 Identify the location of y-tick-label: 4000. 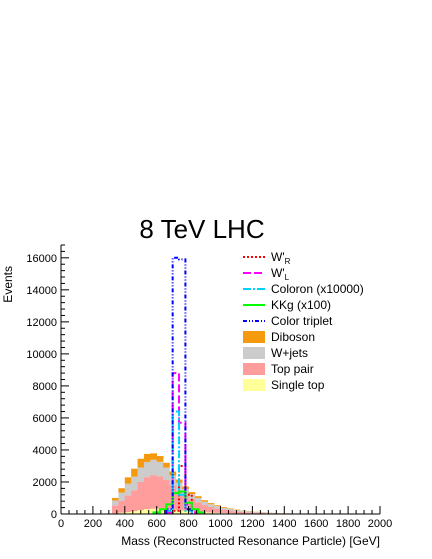
(45, 451).